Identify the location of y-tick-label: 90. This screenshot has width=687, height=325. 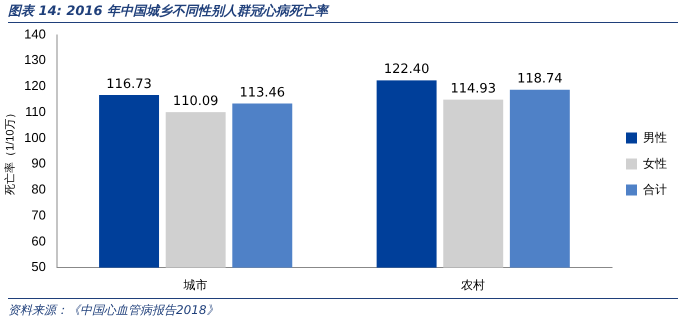
(38, 163).